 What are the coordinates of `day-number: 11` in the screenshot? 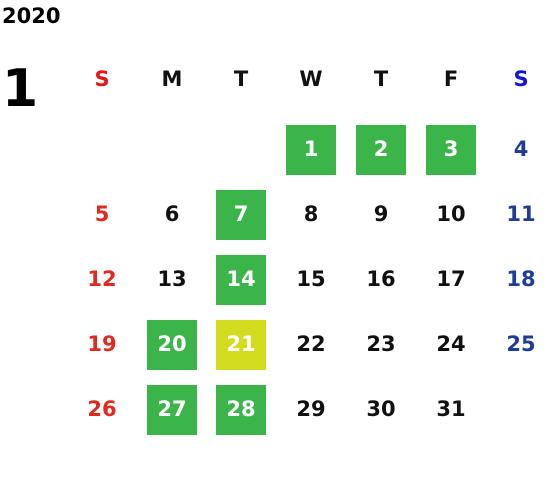 It's located at (520, 214).